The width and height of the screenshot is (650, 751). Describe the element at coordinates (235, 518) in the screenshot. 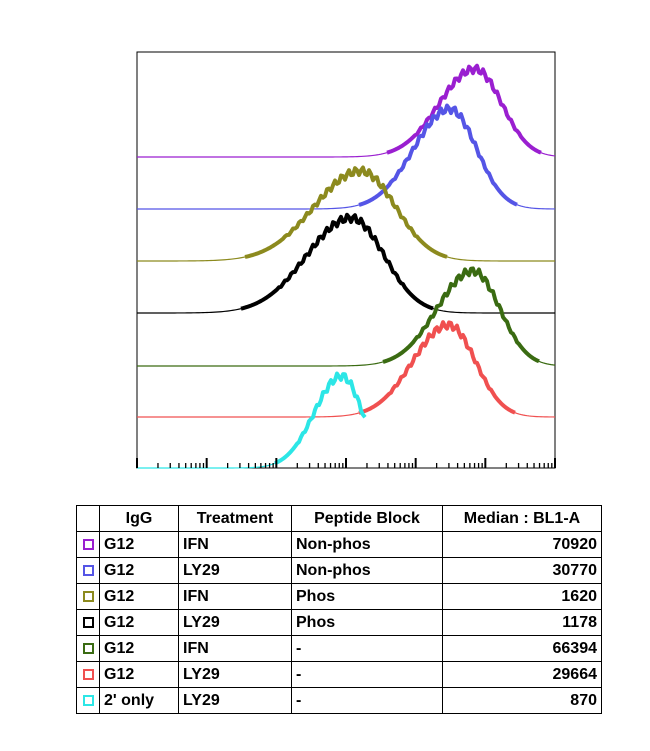

I see `header-treatment: Treatment` at that location.